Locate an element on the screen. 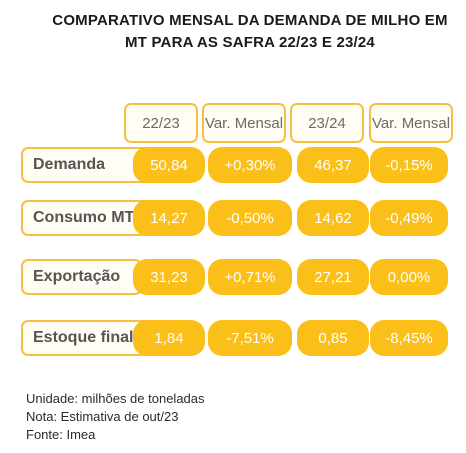 Image resolution: width=466 pixels, height=453 pixels. table-cell: 50,84 is located at coordinates (169, 165).